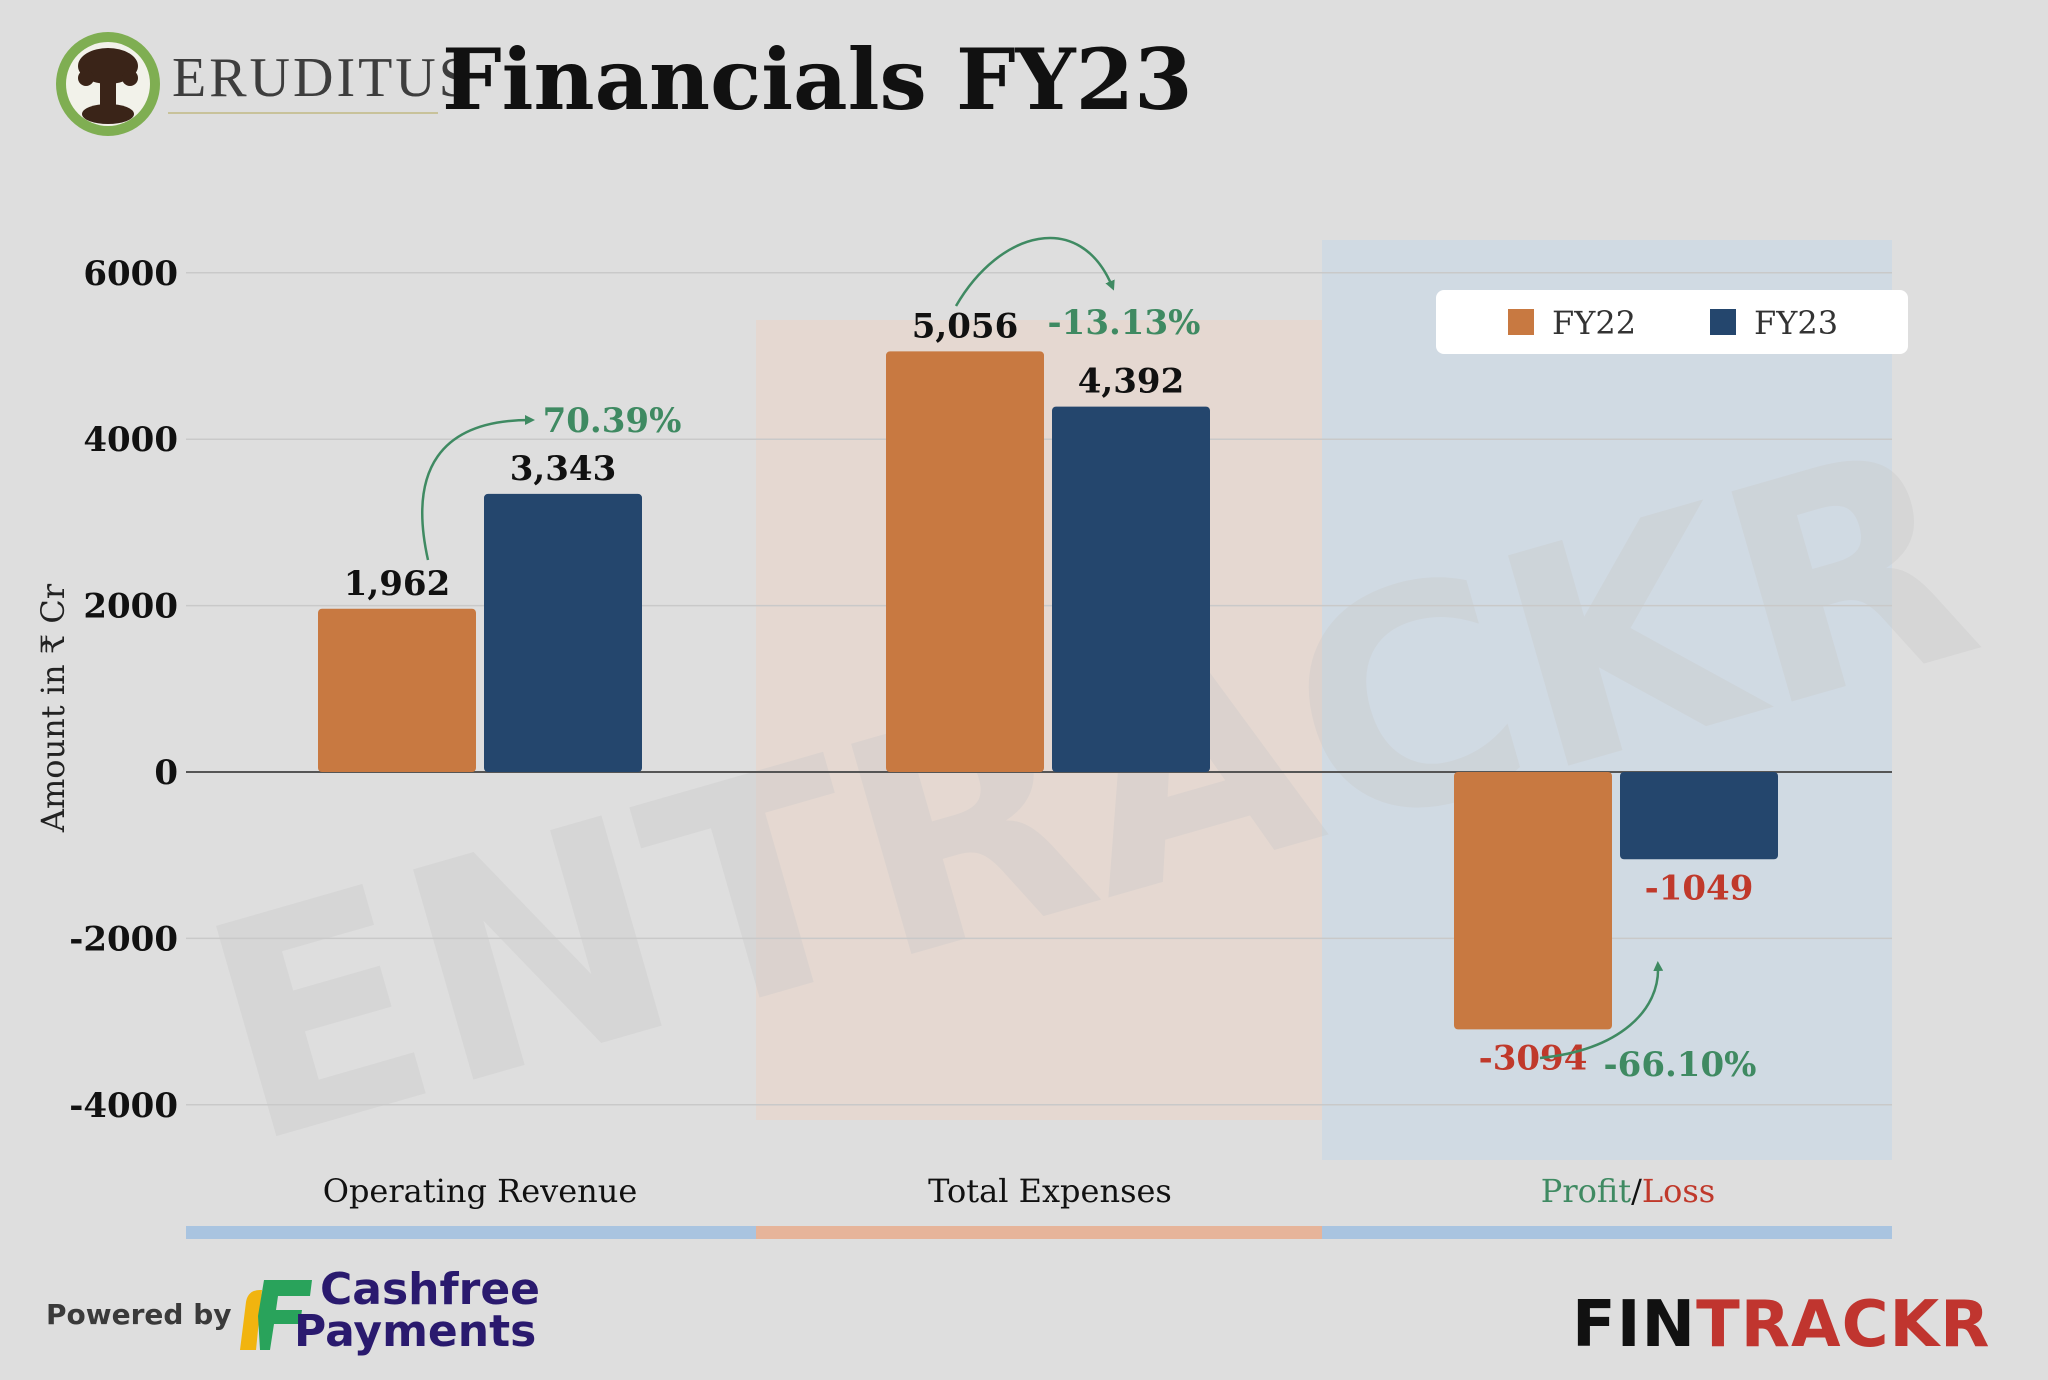 The height and width of the screenshot is (1380, 2048). What do you see at coordinates (480, 1191) in the screenshot?
I see `category-label: Operating Revenue` at bounding box center [480, 1191].